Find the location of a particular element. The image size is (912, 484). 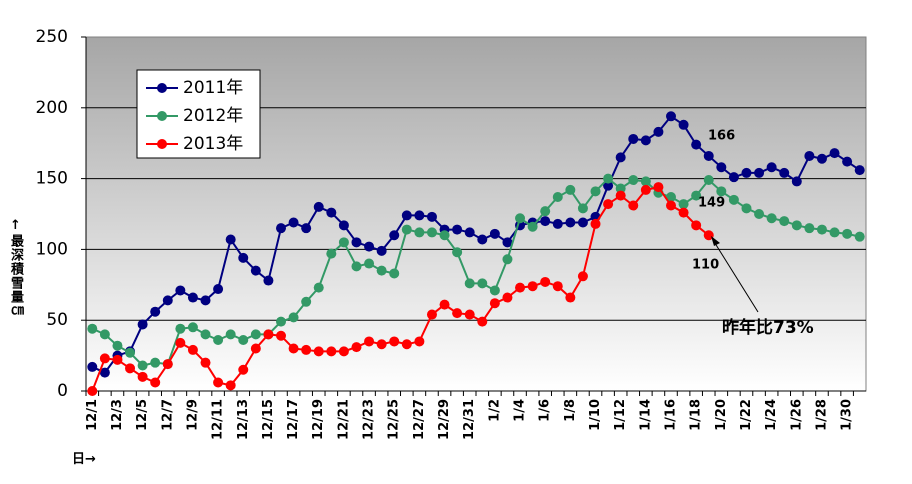

x-tick-label: 1/16 is located at coordinates (671, 415).